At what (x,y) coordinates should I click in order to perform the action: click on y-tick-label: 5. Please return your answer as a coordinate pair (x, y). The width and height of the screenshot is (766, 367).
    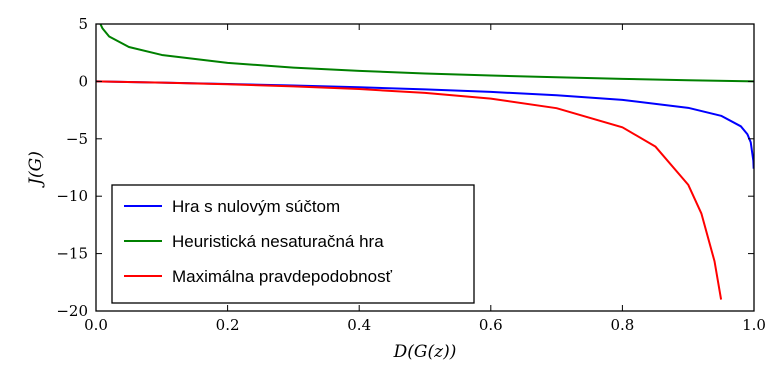
    Looking at the image, I should click on (83, 24).